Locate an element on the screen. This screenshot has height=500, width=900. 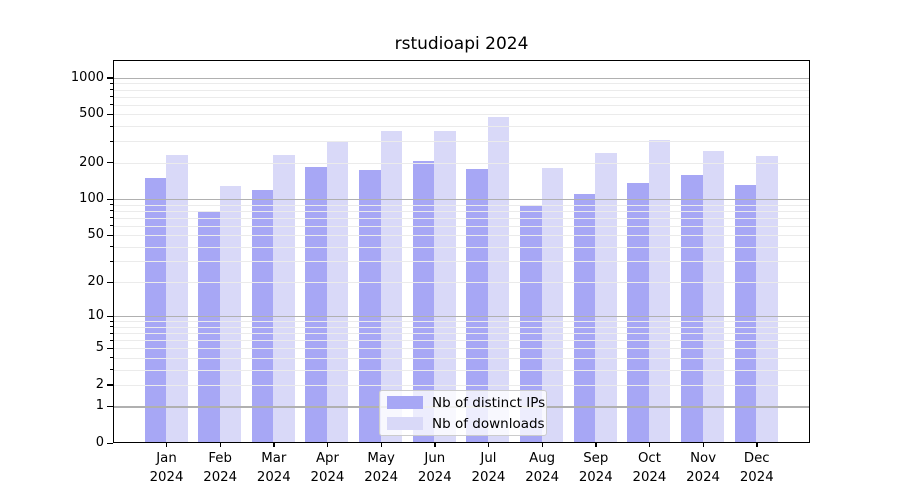
bar-aug-distinct-ips is located at coordinates (531, 324).